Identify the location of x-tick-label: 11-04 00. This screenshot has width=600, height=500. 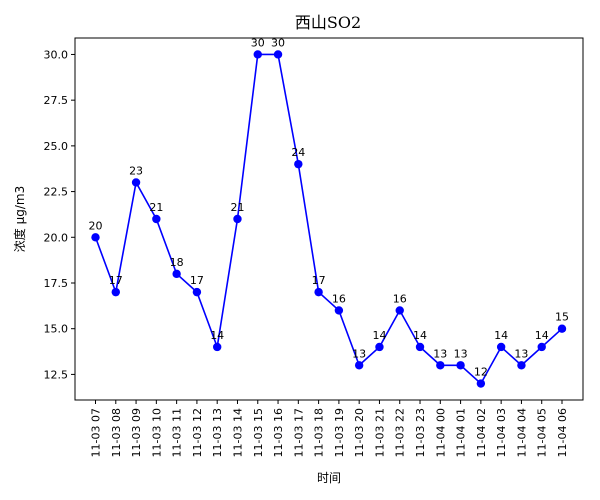
(440, 432).